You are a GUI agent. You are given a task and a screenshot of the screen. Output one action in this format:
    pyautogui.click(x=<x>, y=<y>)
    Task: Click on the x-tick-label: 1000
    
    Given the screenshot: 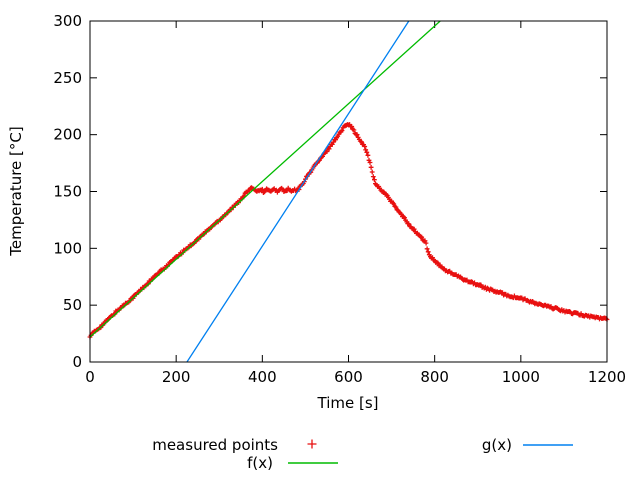 What is the action you would take?
    pyautogui.click(x=521, y=377)
    